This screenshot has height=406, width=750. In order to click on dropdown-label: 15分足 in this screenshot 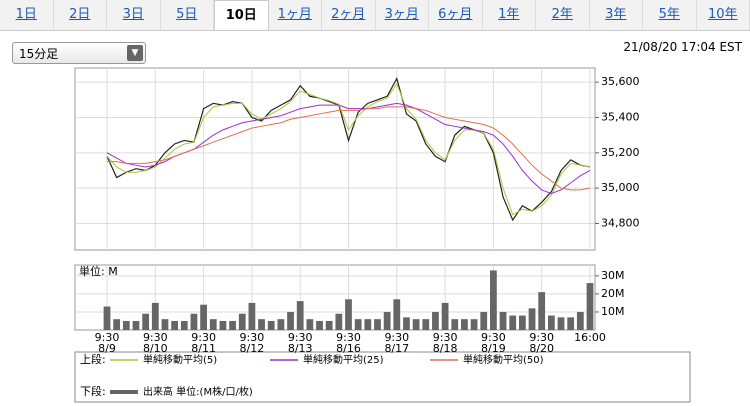, I will do `click(39, 54)`.